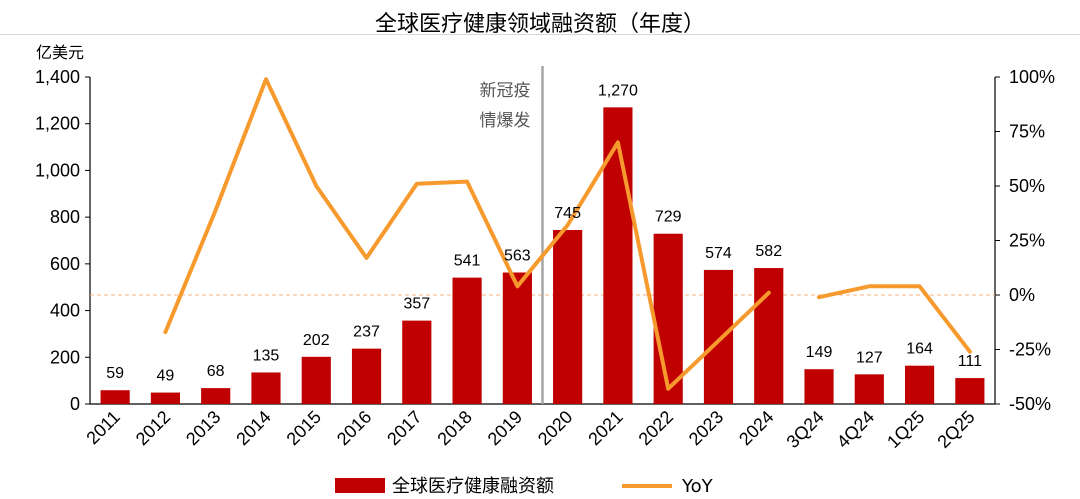 The height and width of the screenshot is (499, 1080). What do you see at coordinates (1030, 350) in the screenshot?
I see `y2-tick-label: -25%` at bounding box center [1030, 350].